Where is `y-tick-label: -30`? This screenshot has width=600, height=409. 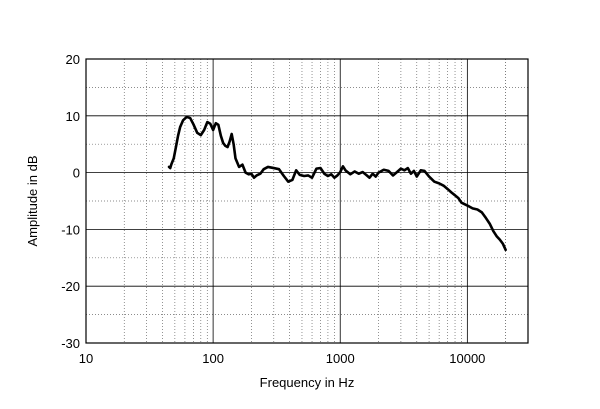
y-tick-label: -30 is located at coordinates (70, 343).